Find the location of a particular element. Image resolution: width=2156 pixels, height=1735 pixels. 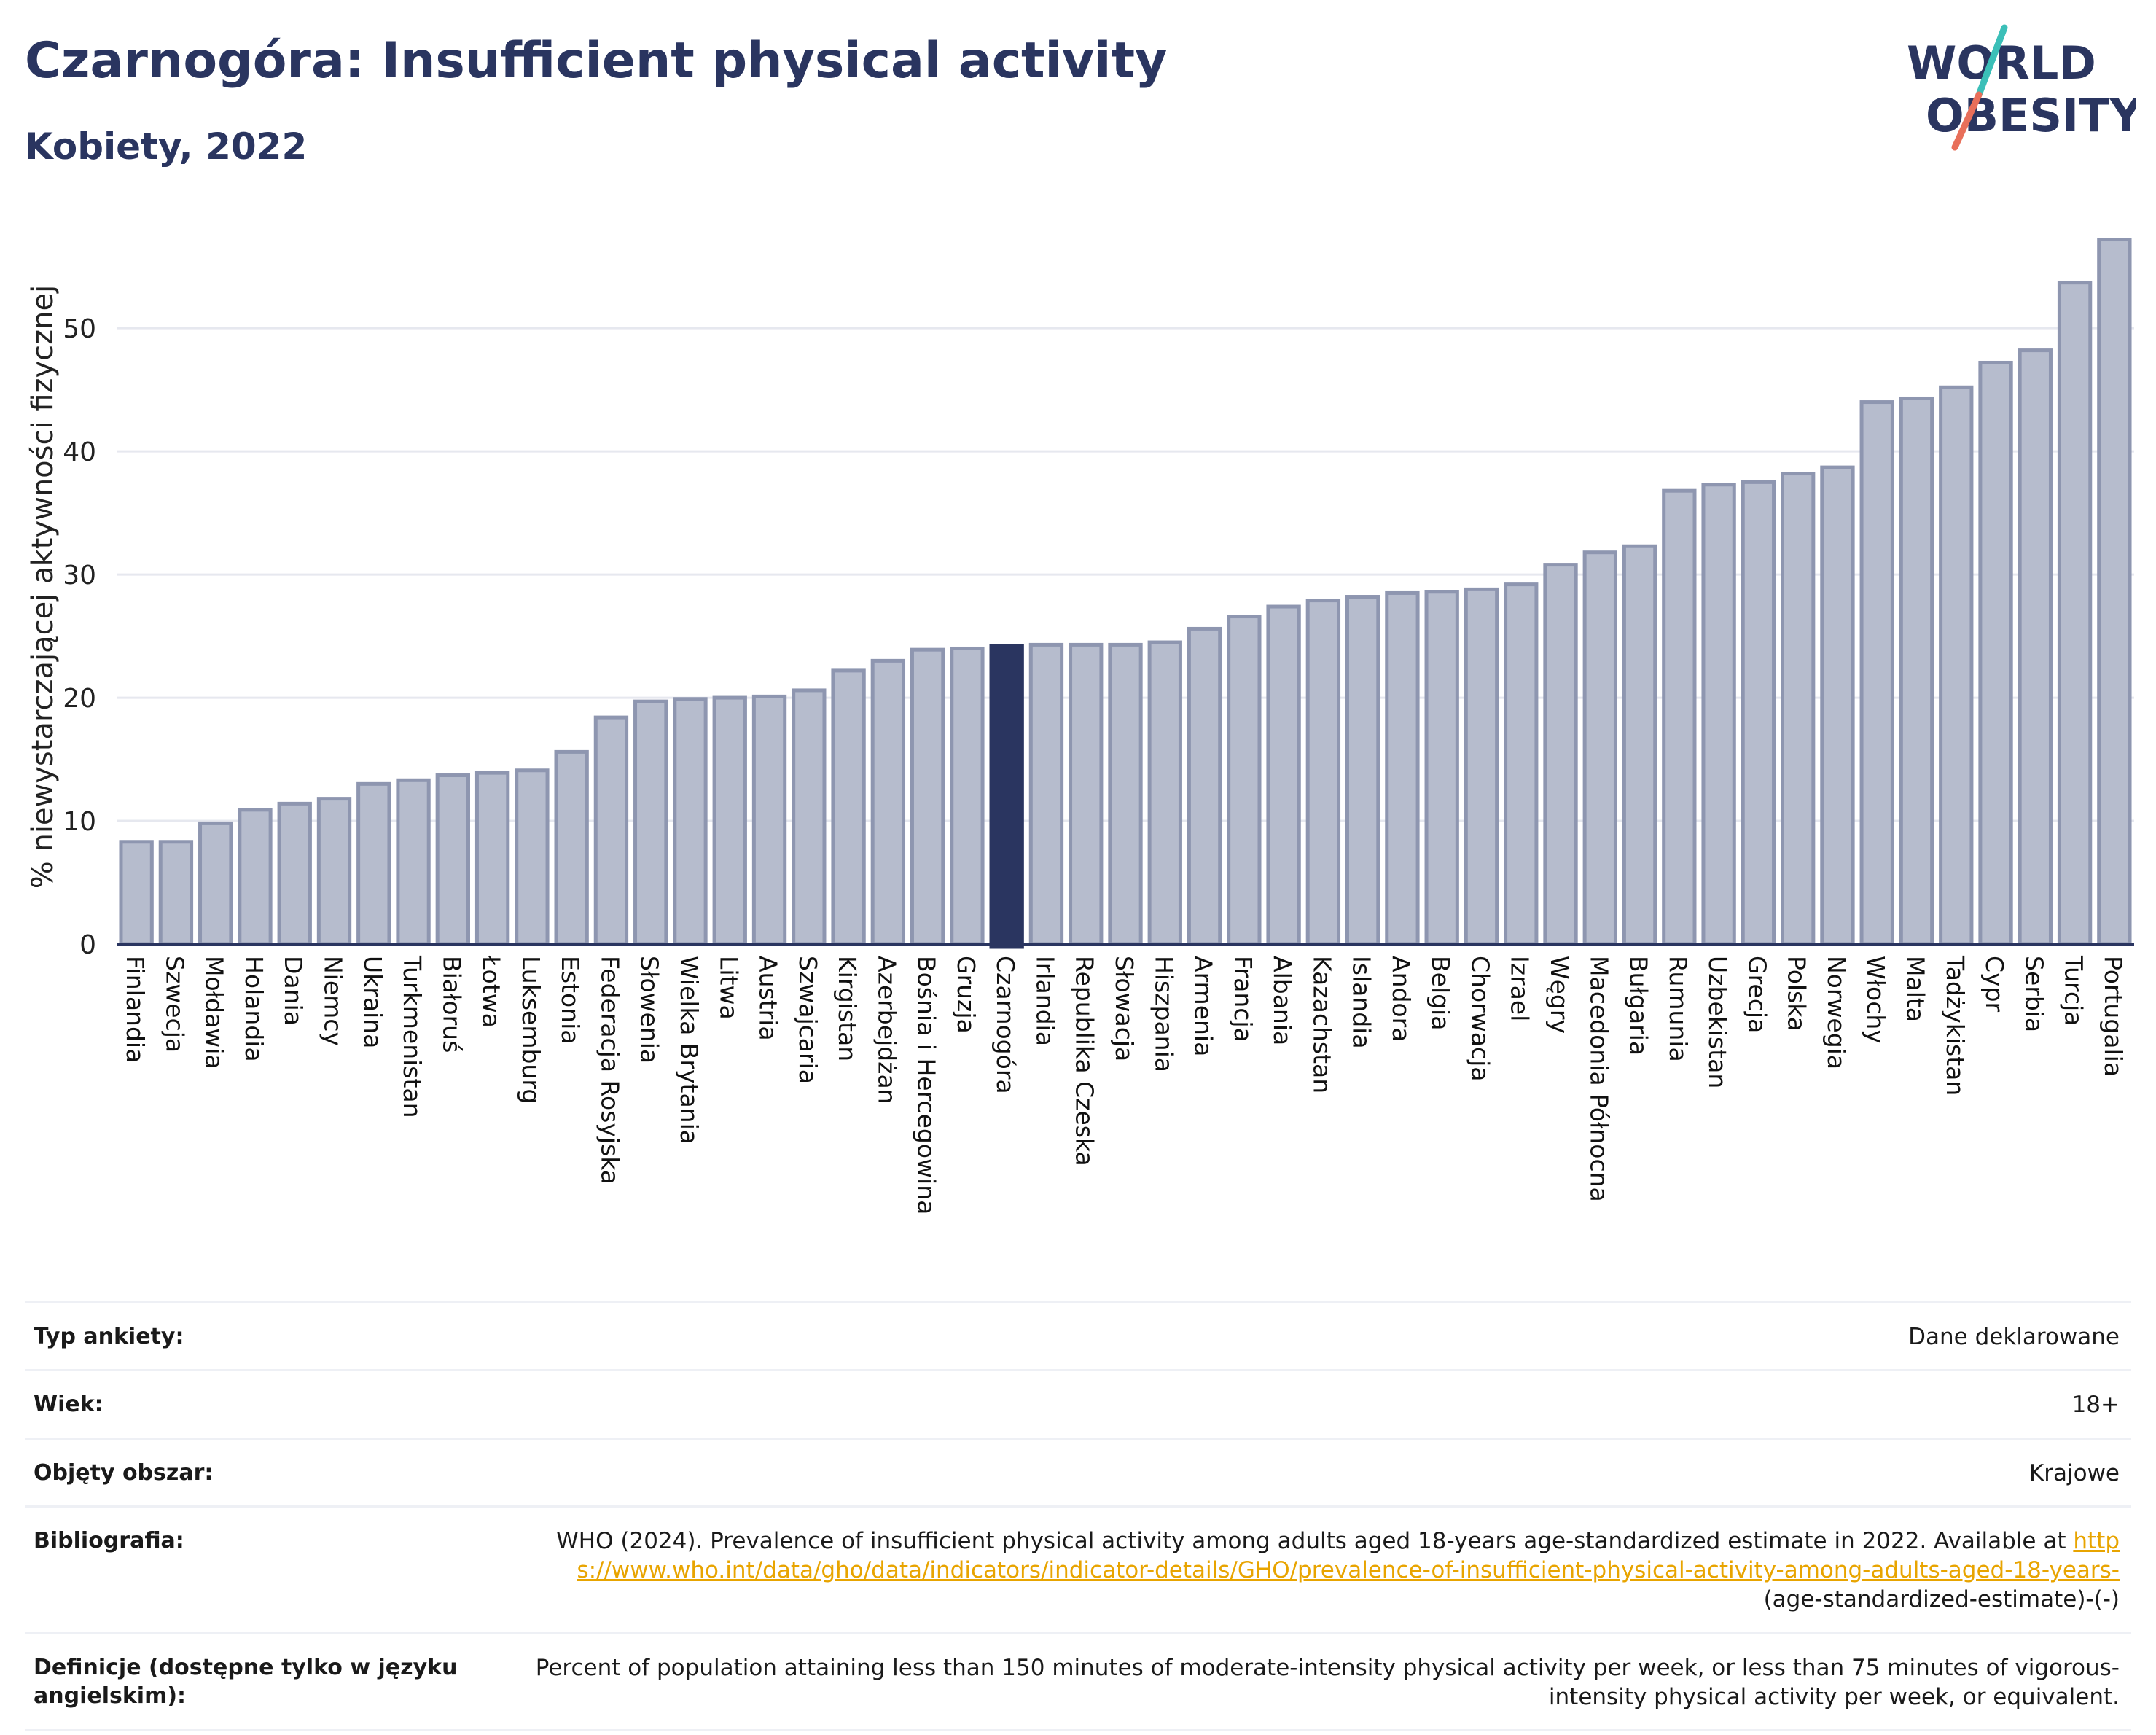

x-tick-label: Luksemburg is located at coordinates (531, 1030).